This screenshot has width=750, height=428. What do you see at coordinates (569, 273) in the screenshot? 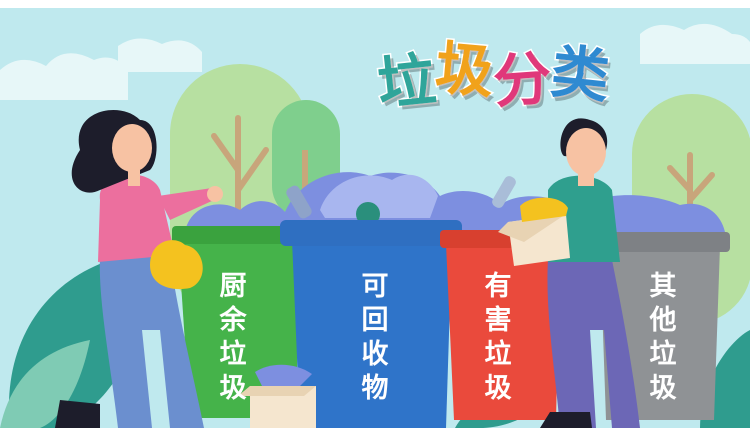
I see `man-with-box` at bounding box center [569, 273].